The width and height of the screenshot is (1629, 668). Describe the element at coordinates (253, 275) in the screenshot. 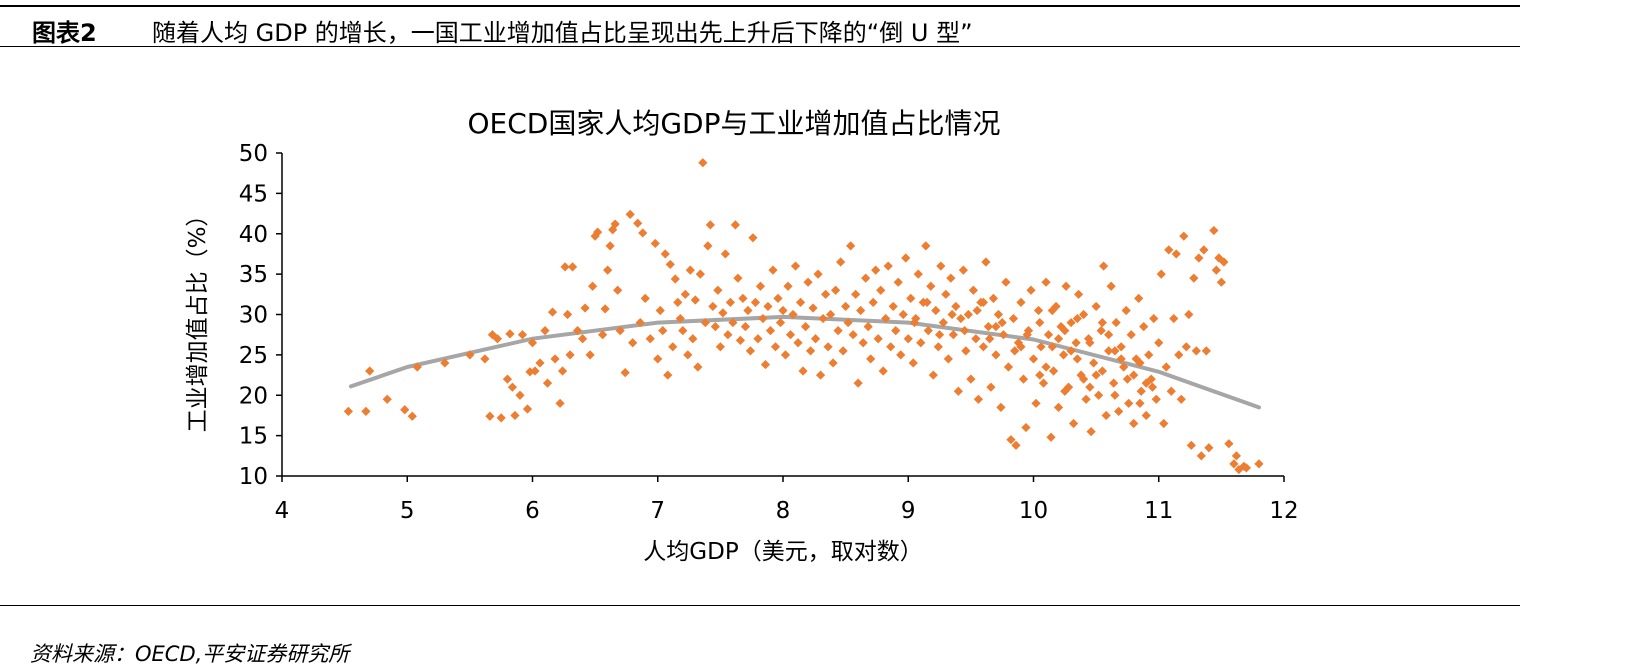

I see `y-tick-label: 35` at that location.